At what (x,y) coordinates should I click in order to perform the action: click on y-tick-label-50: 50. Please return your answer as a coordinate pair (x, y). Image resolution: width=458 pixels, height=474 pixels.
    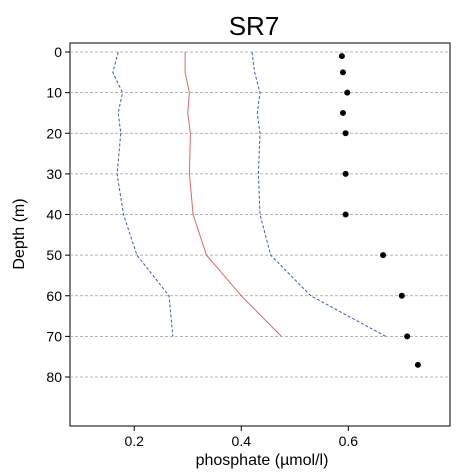
    Looking at the image, I should click on (54, 255).